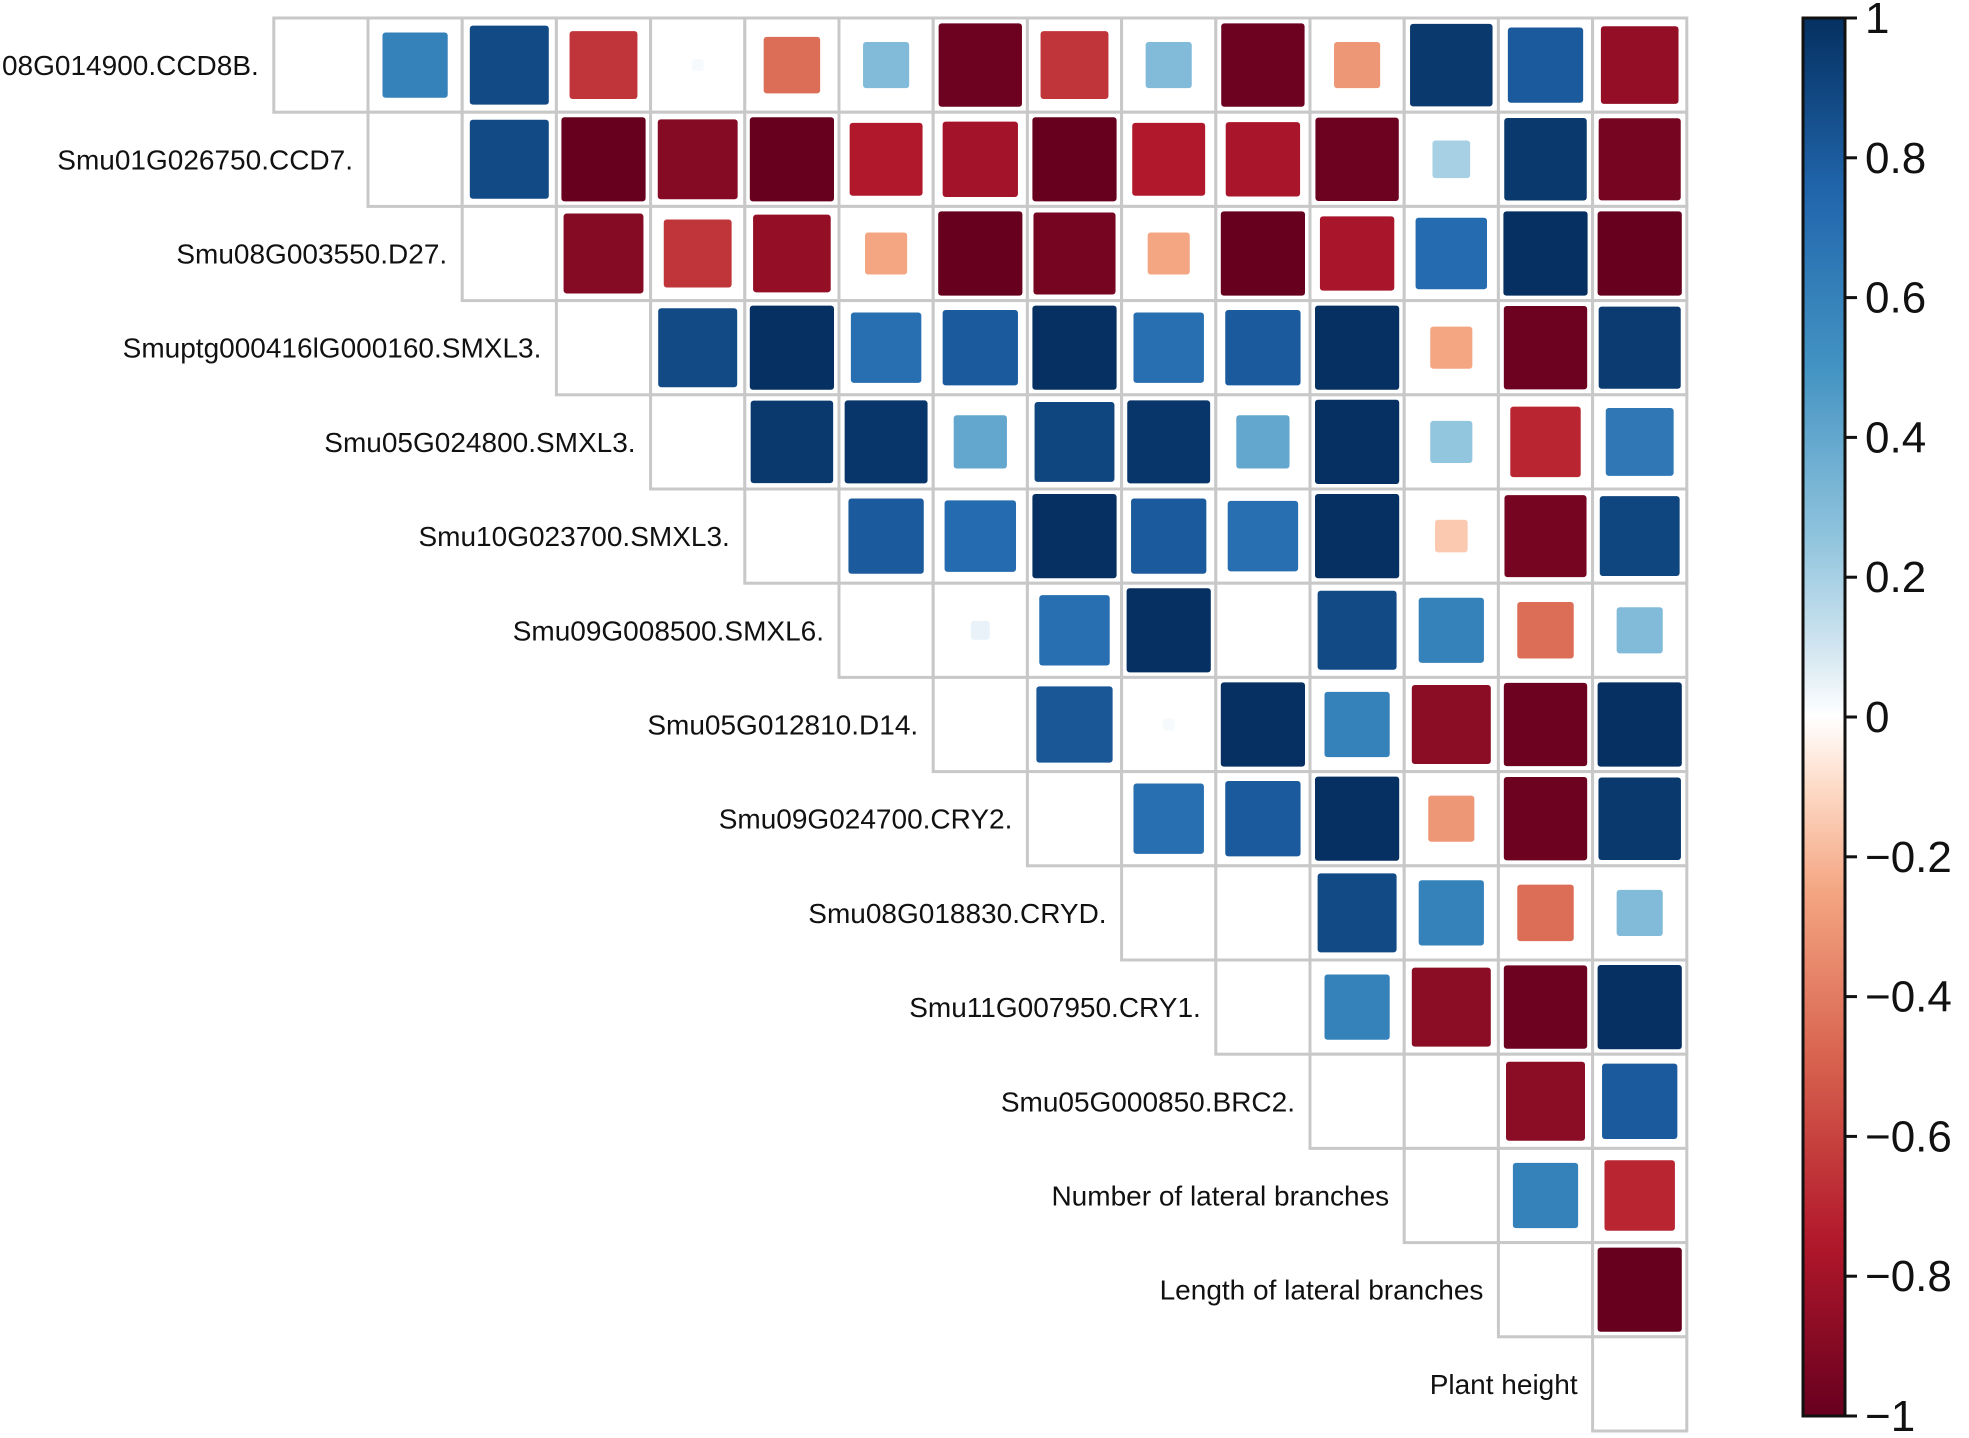 This screenshot has width=1969, height=1438. I want to click on row-label: Smu11G007950.CRY1., so click(1055, 1007).